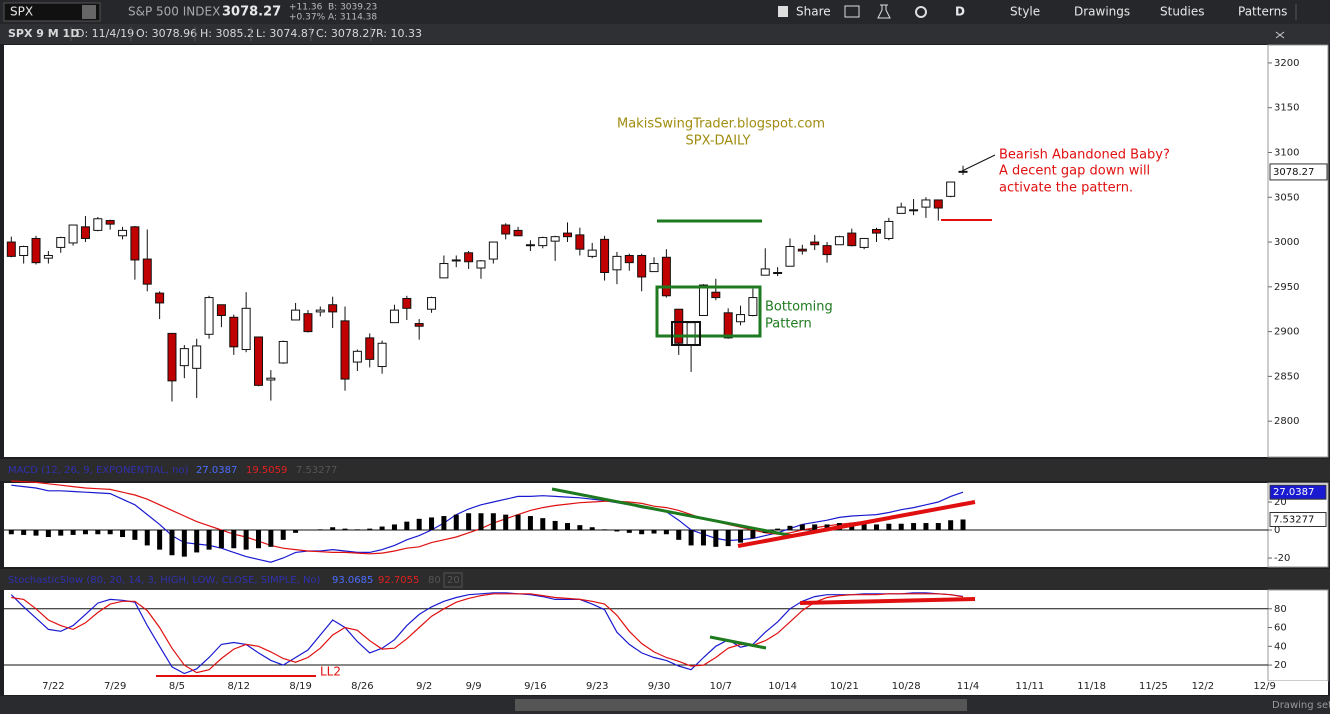  I want to click on annotation: SPX-DAILY, so click(717, 141).